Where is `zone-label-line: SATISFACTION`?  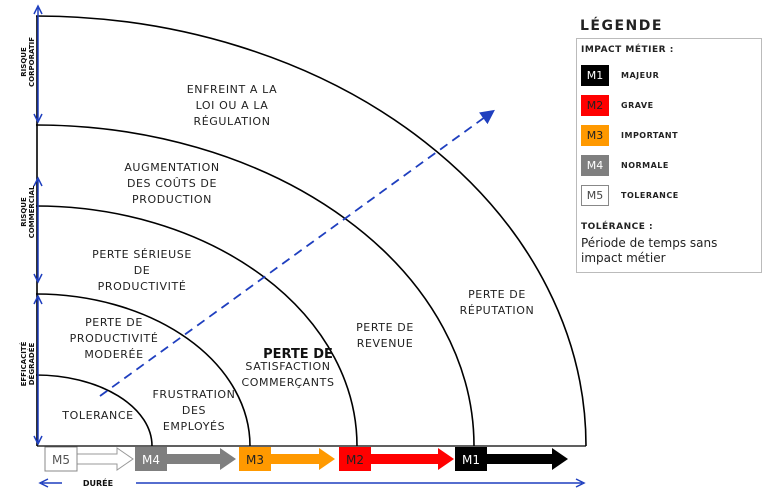
zone-label-line: SATISFACTION is located at coordinates (287, 366).